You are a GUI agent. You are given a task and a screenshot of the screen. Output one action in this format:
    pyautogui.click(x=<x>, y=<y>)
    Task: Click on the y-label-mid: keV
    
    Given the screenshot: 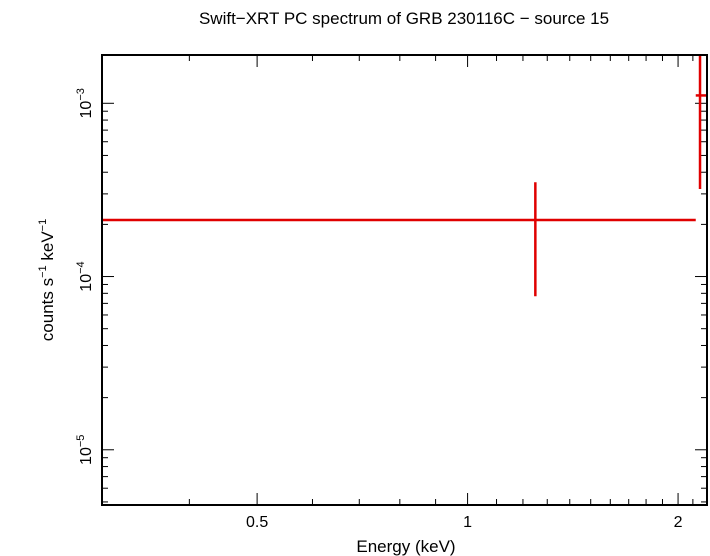 What is the action you would take?
    pyautogui.click(x=47, y=248)
    